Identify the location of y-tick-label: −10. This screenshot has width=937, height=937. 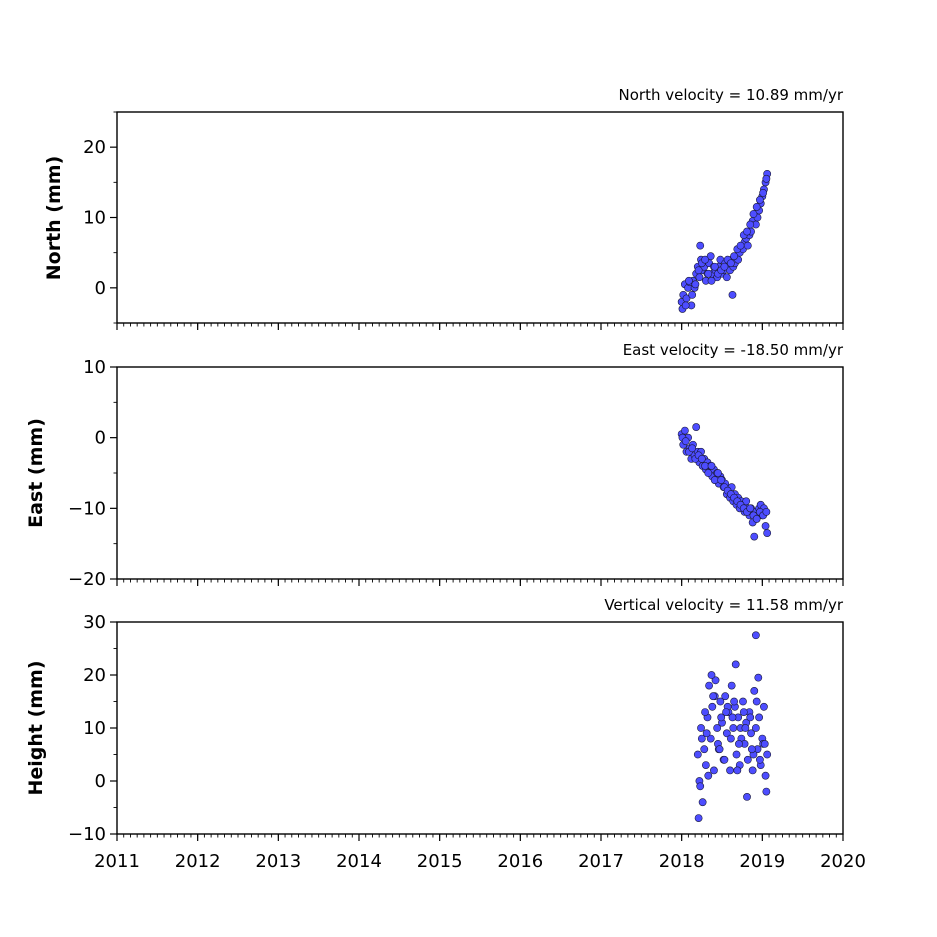
(87, 834).